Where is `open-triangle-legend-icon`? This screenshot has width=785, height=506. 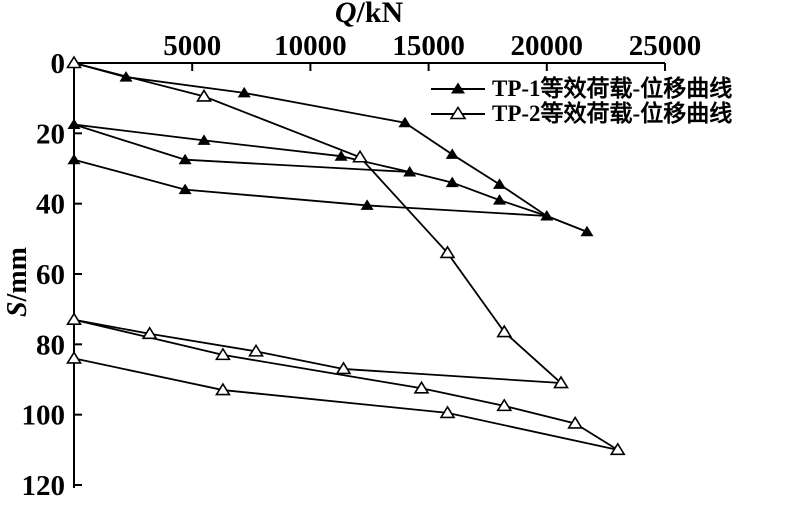
open-triangle-legend-icon is located at coordinates (458, 112).